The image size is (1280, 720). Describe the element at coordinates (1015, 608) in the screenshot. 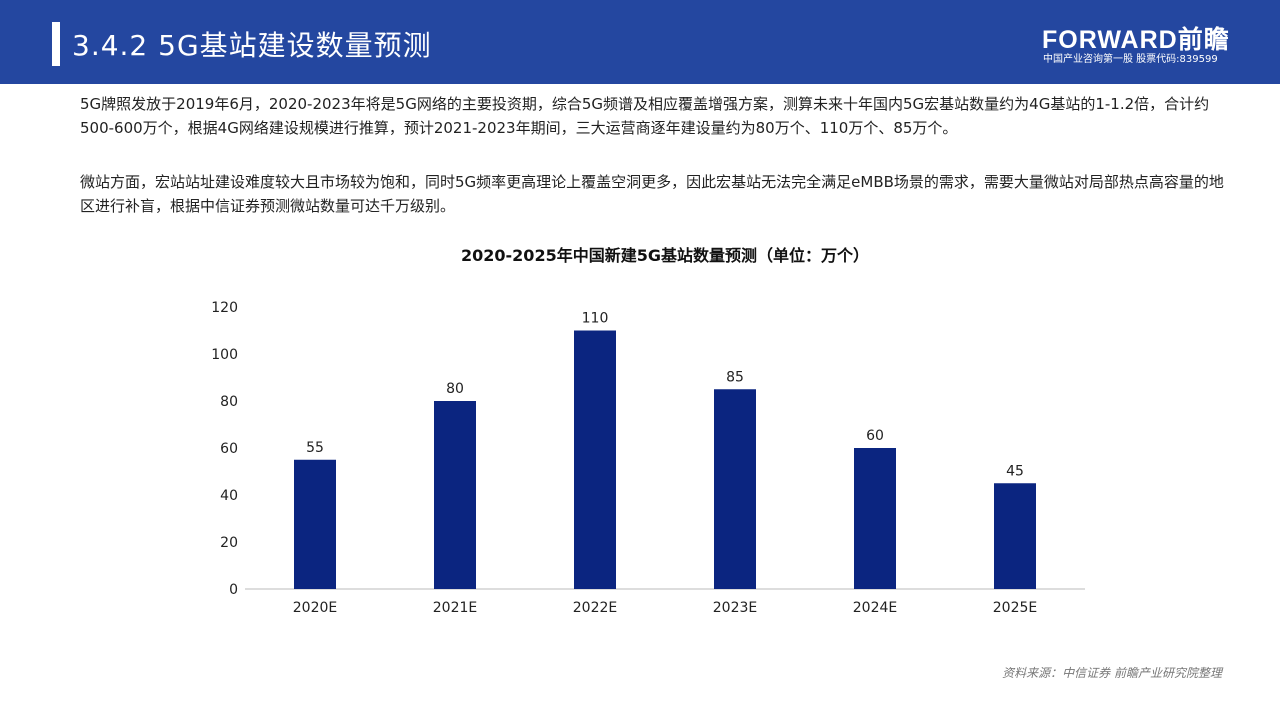

I see `x-tick-label: 2025E` at that location.